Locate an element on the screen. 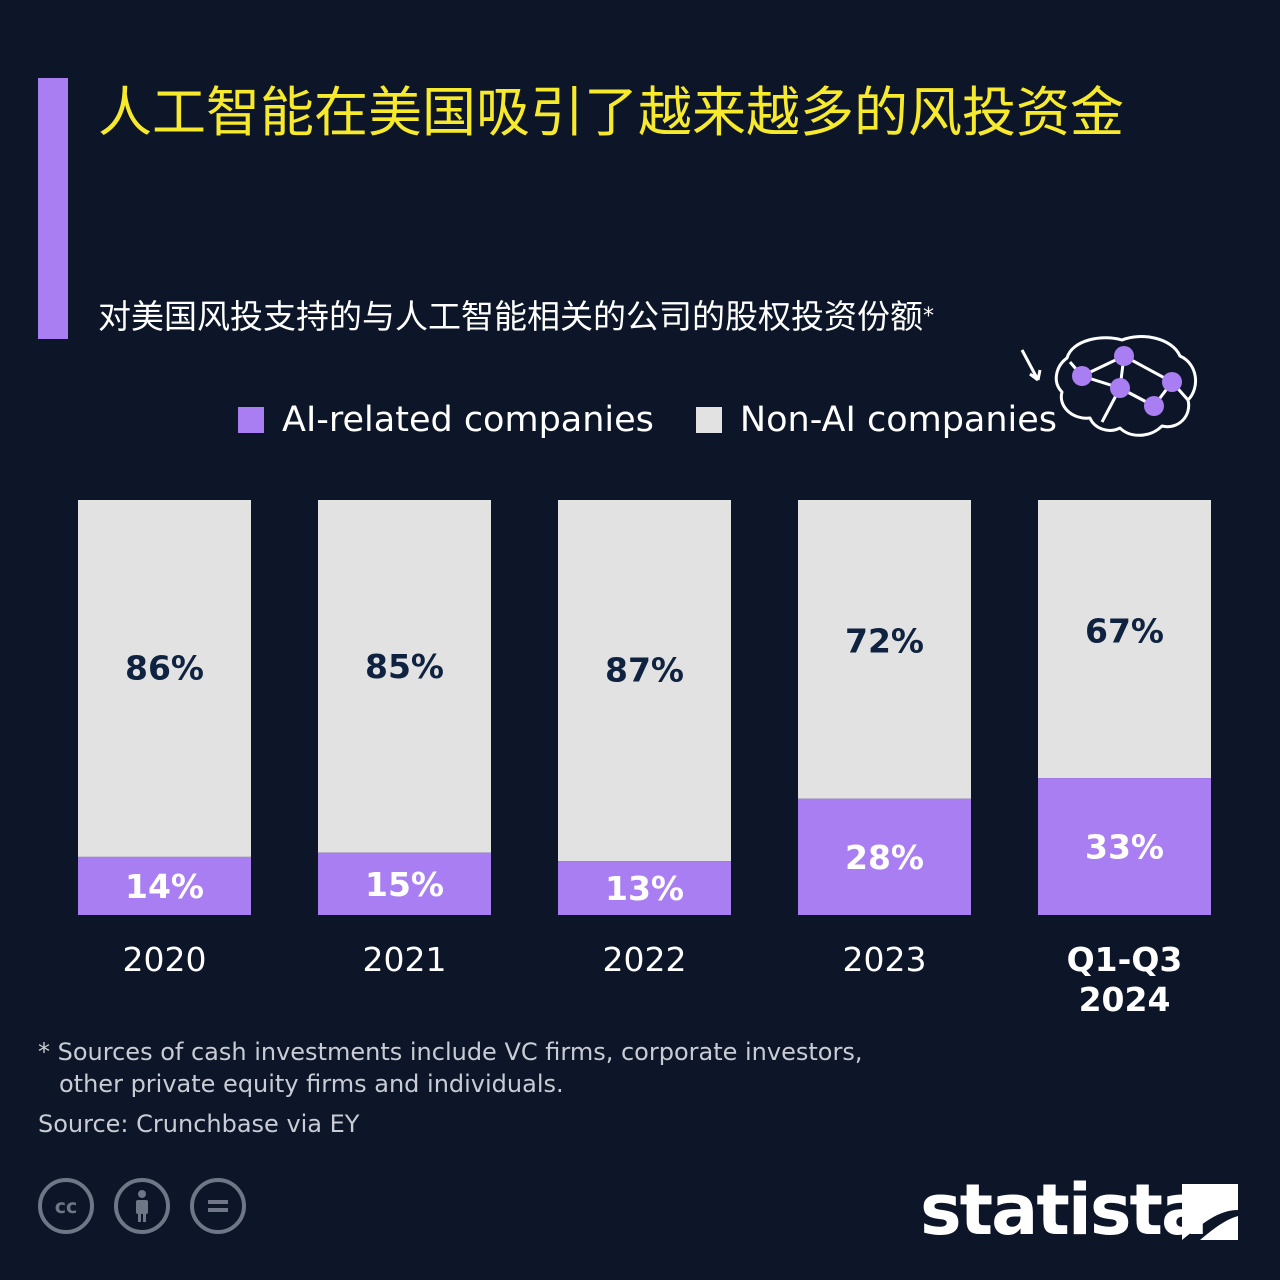  legend-swatch-non-ai is located at coordinates (708, 420).